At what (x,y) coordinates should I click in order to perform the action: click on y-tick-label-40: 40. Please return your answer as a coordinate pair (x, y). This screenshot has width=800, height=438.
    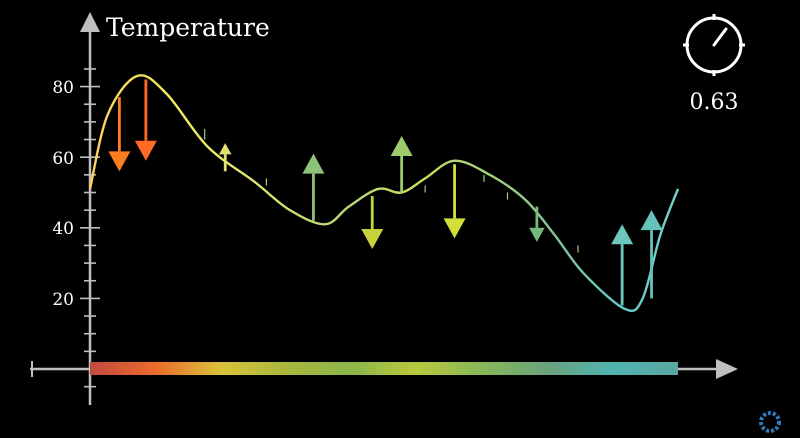
    Looking at the image, I should click on (63, 229).